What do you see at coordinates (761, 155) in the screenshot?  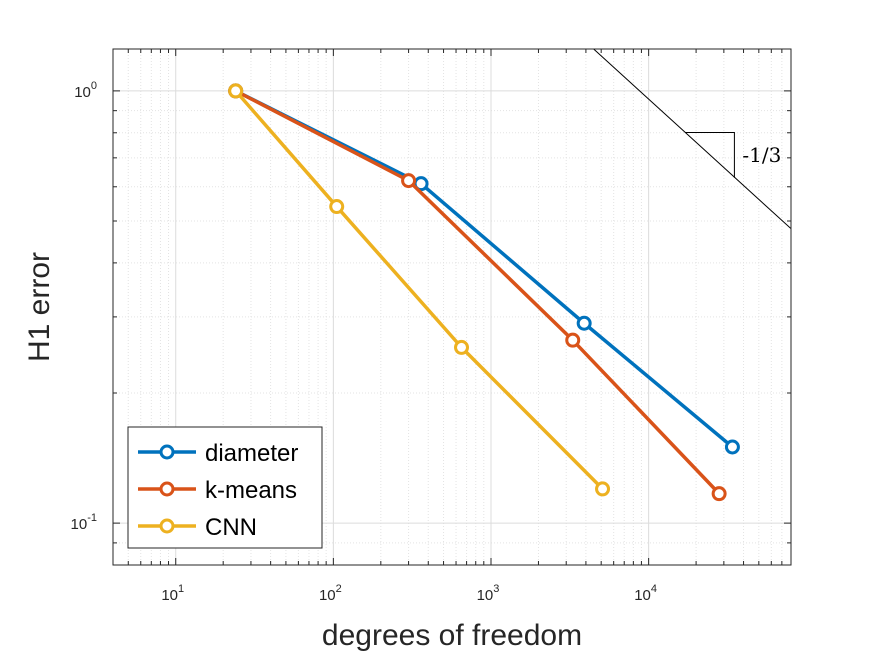 I see `slope-label: -1/3` at bounding box center [761, 155].